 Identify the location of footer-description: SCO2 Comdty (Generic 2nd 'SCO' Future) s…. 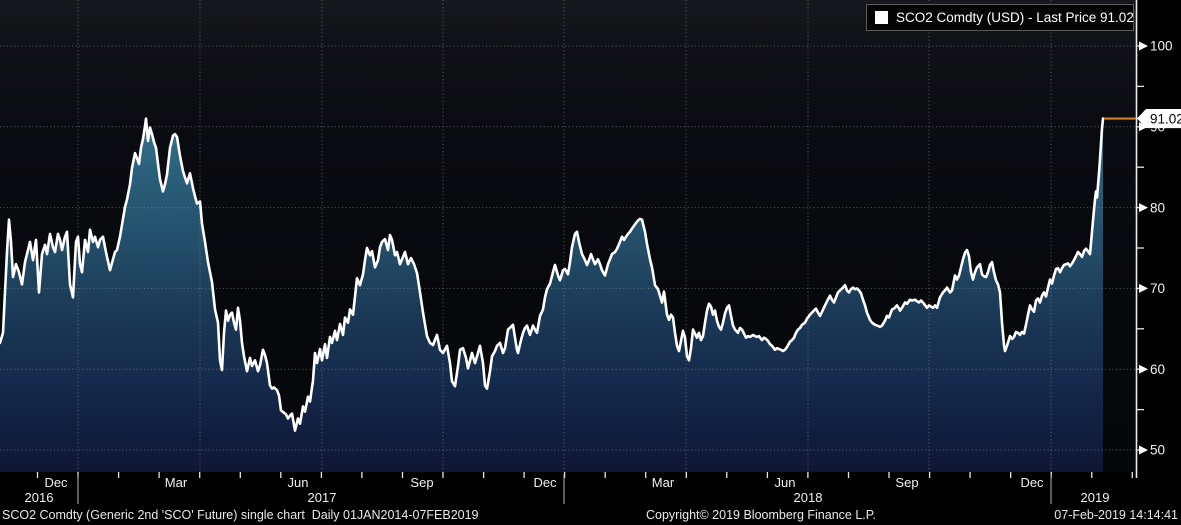
(240, 515).